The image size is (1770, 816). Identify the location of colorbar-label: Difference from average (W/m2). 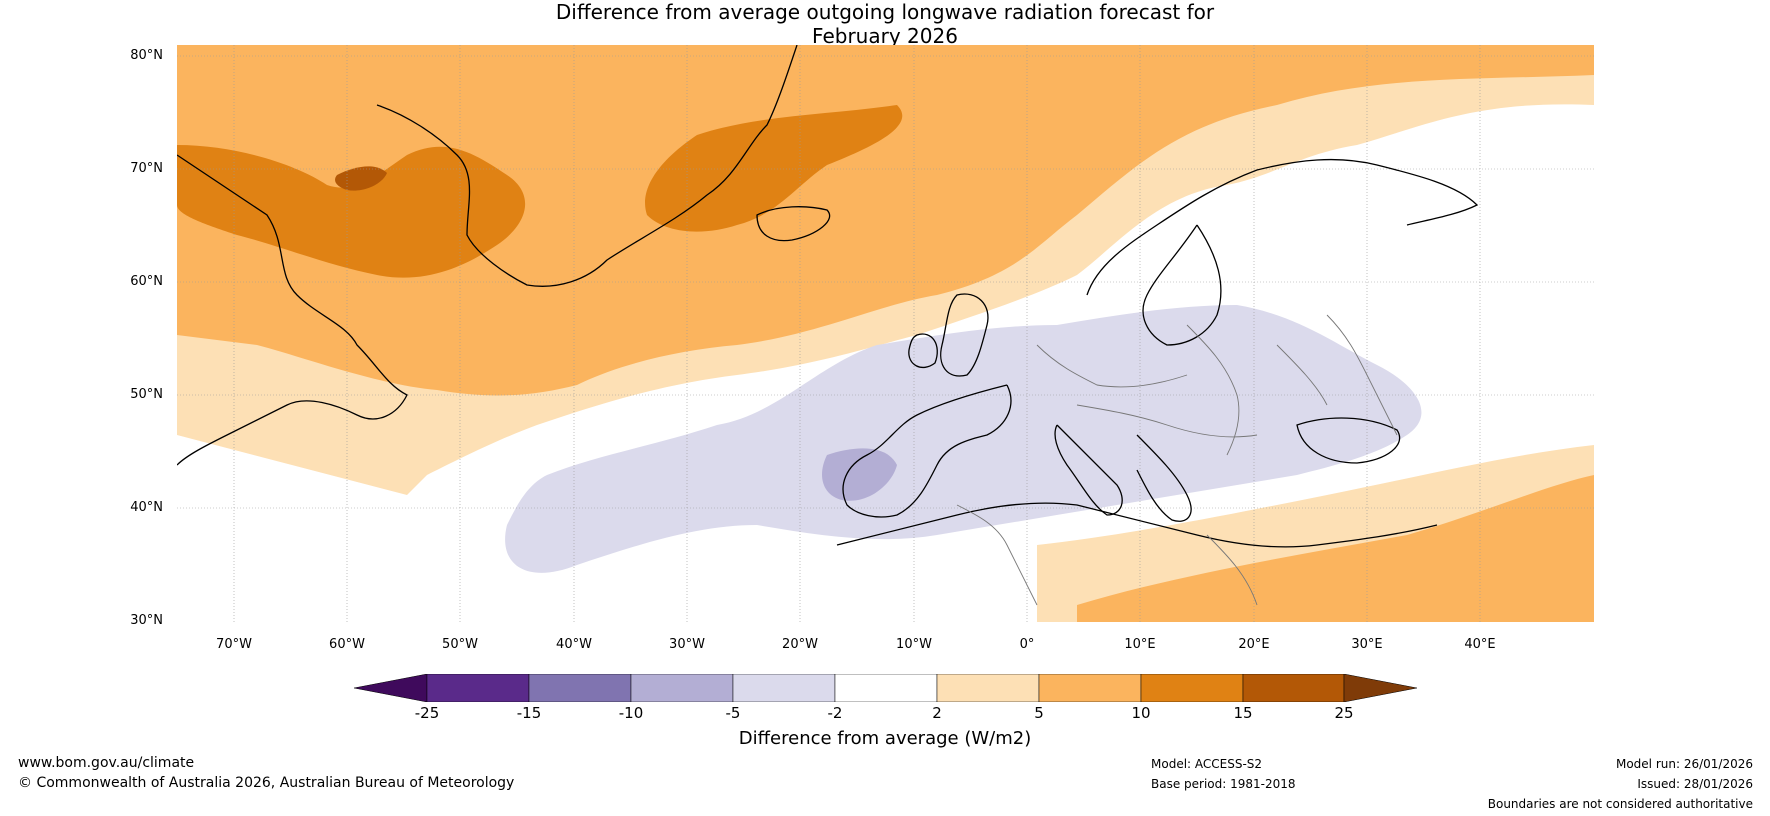
(885, 738).